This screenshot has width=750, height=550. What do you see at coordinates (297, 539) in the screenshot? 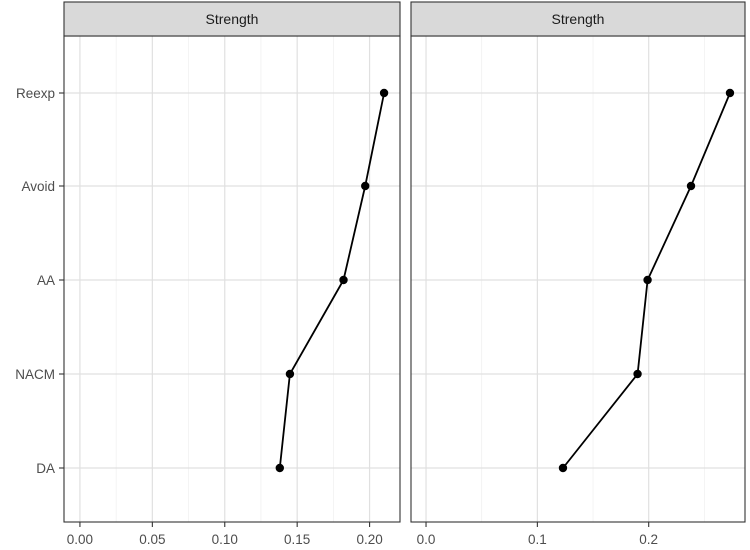
I see `x-tick-label: 0.15` at bounding box center [297, 539].